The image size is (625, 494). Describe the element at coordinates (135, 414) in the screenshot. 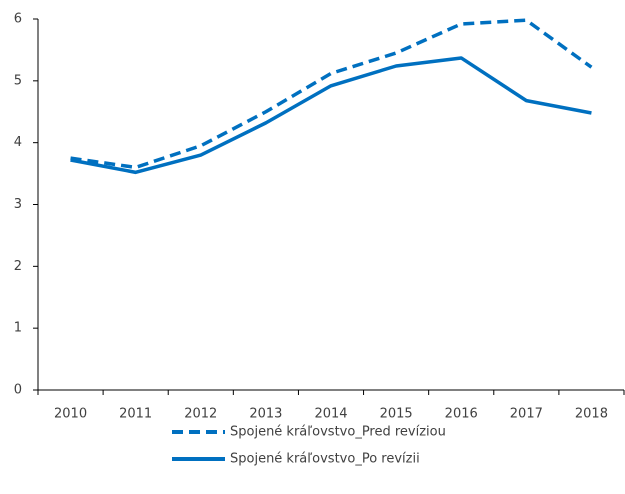

I see `x-tick-label: 2011` at that location.